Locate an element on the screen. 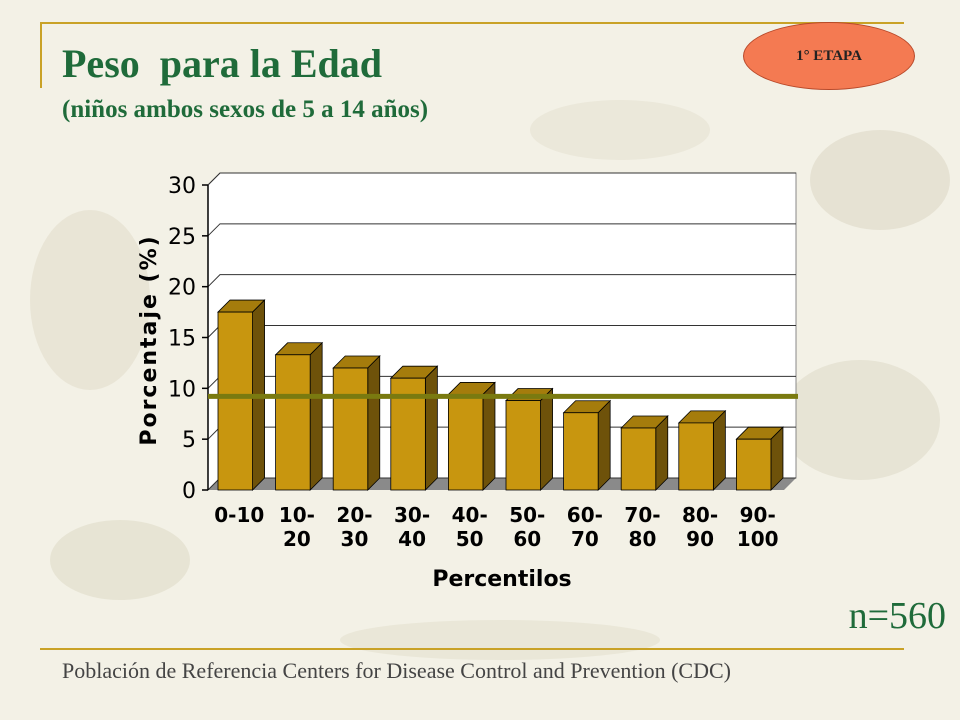 The height and width of the screenshot is (720, 960). x-tick-label: 40-50 is located at coordinates (470, 527).